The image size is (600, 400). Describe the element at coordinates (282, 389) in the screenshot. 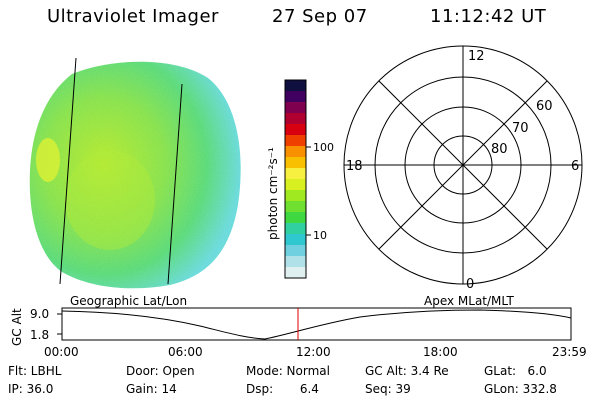

I see `dsp-info: Dsp: 6.4` at that location.